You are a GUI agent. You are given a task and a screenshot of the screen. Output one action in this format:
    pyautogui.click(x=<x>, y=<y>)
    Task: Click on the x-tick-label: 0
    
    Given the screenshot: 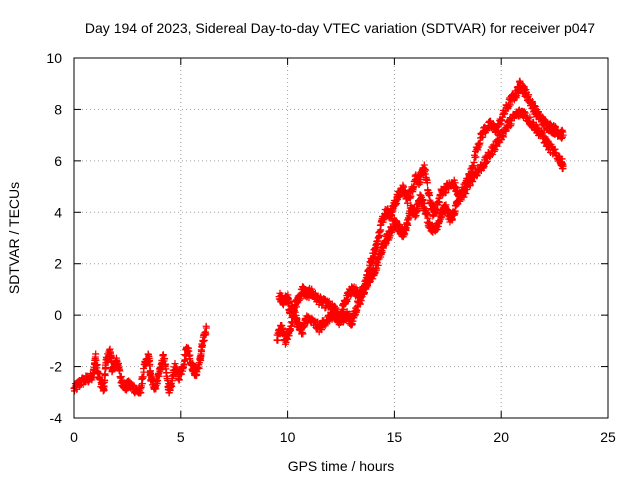 What is the action you would take?
    pyautogui.click(x=74, y=437)
    